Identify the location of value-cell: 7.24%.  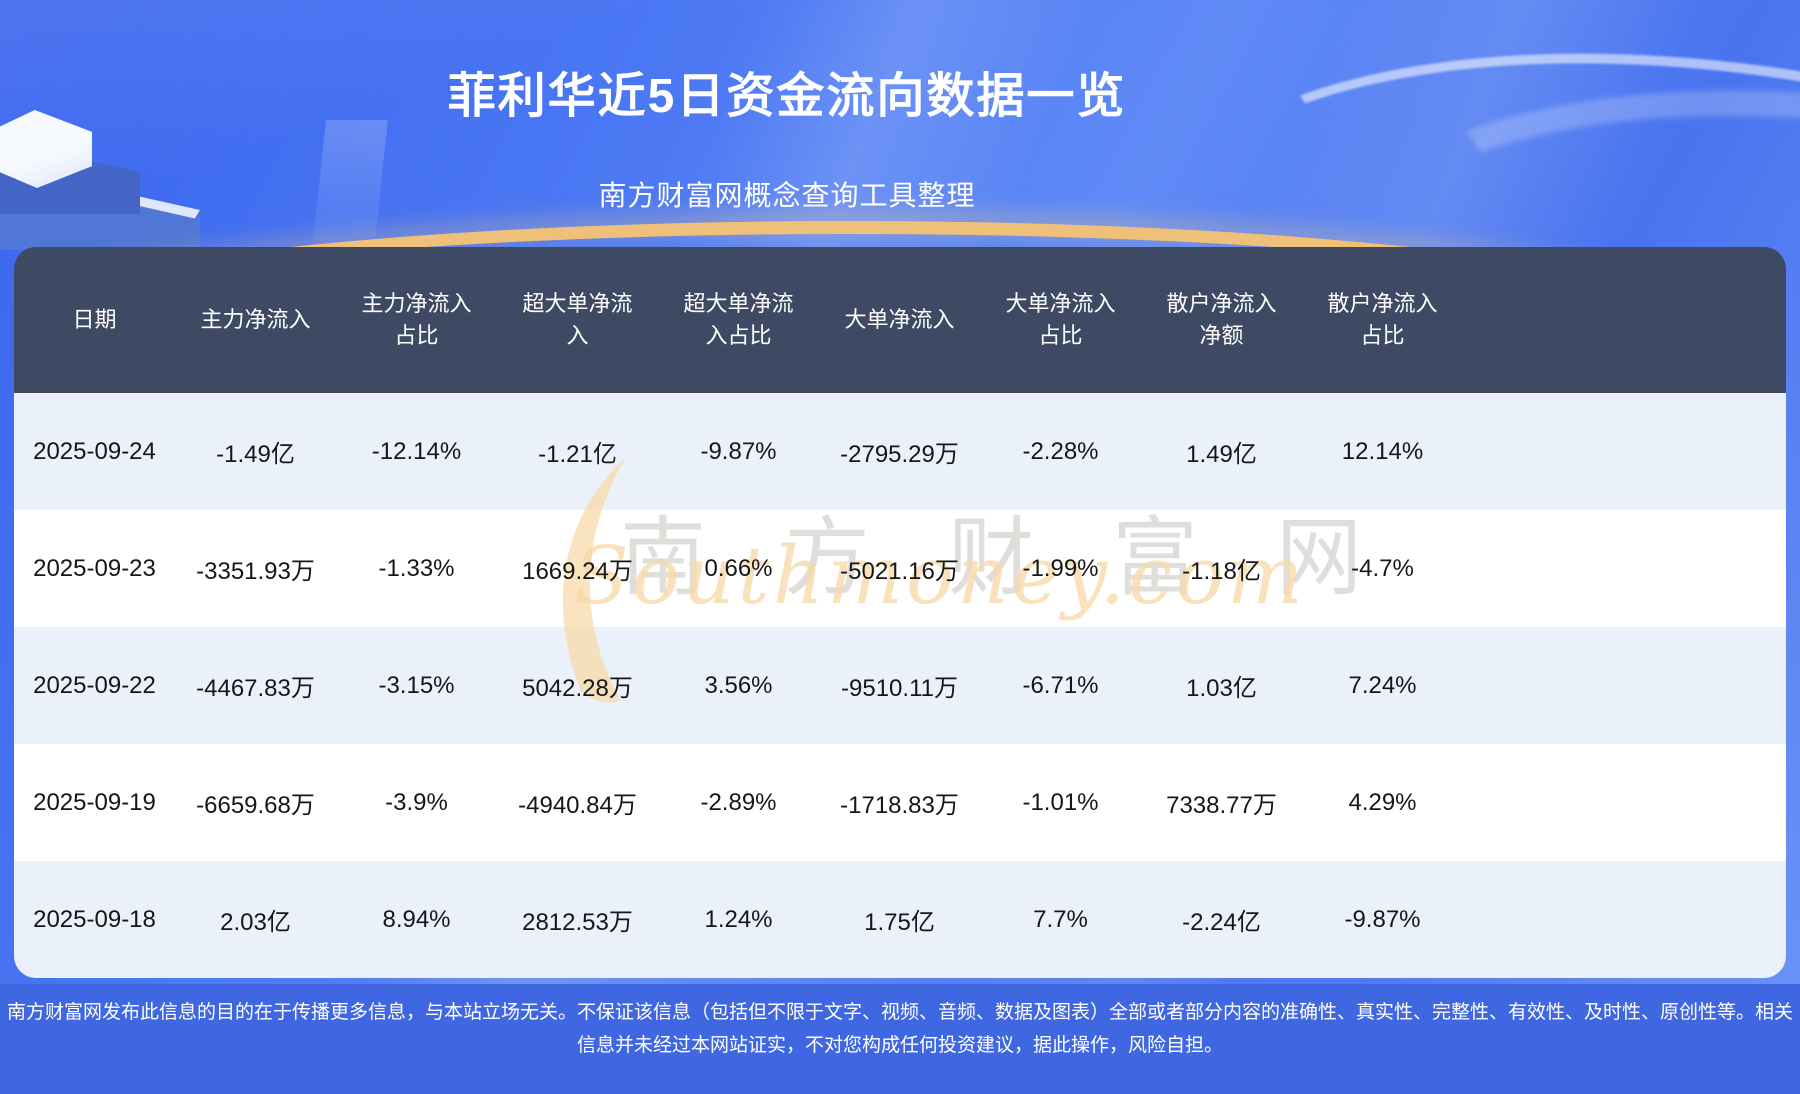
(1382, 685).